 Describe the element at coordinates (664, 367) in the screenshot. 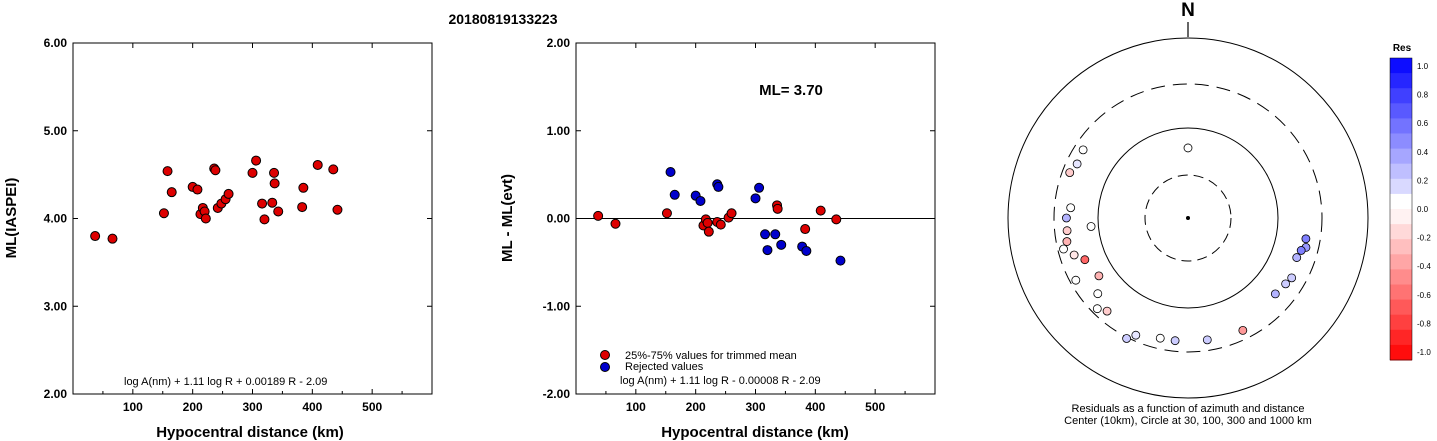

I see `legend-label-rejected: Rejected values` at that location.